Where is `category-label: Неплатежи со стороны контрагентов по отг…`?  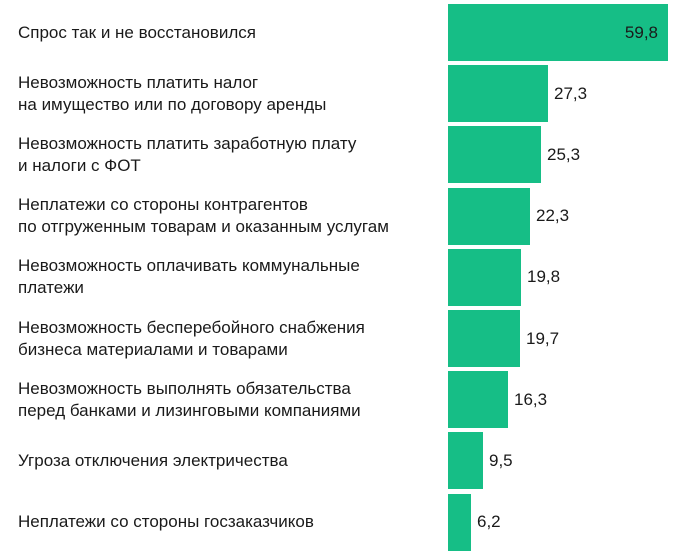 category-label: Неплатежи со стороны контрагентов по отг… is located at coordinates (203, 216).